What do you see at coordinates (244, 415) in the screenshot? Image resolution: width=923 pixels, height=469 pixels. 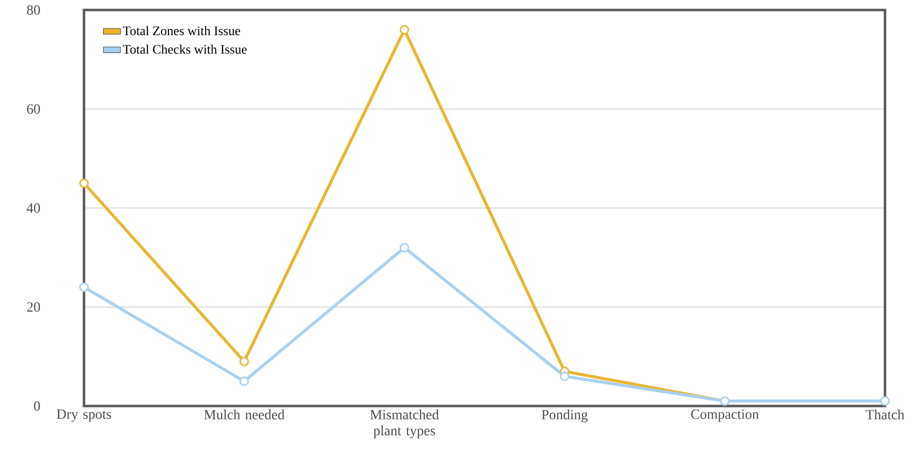 I see `x-tick-label: Mulch needed` at bounding box center [244, 415].